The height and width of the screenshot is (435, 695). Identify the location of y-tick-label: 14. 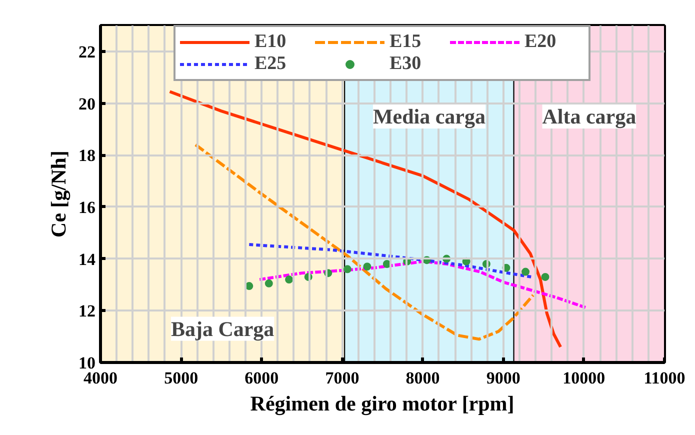
(87, 259).